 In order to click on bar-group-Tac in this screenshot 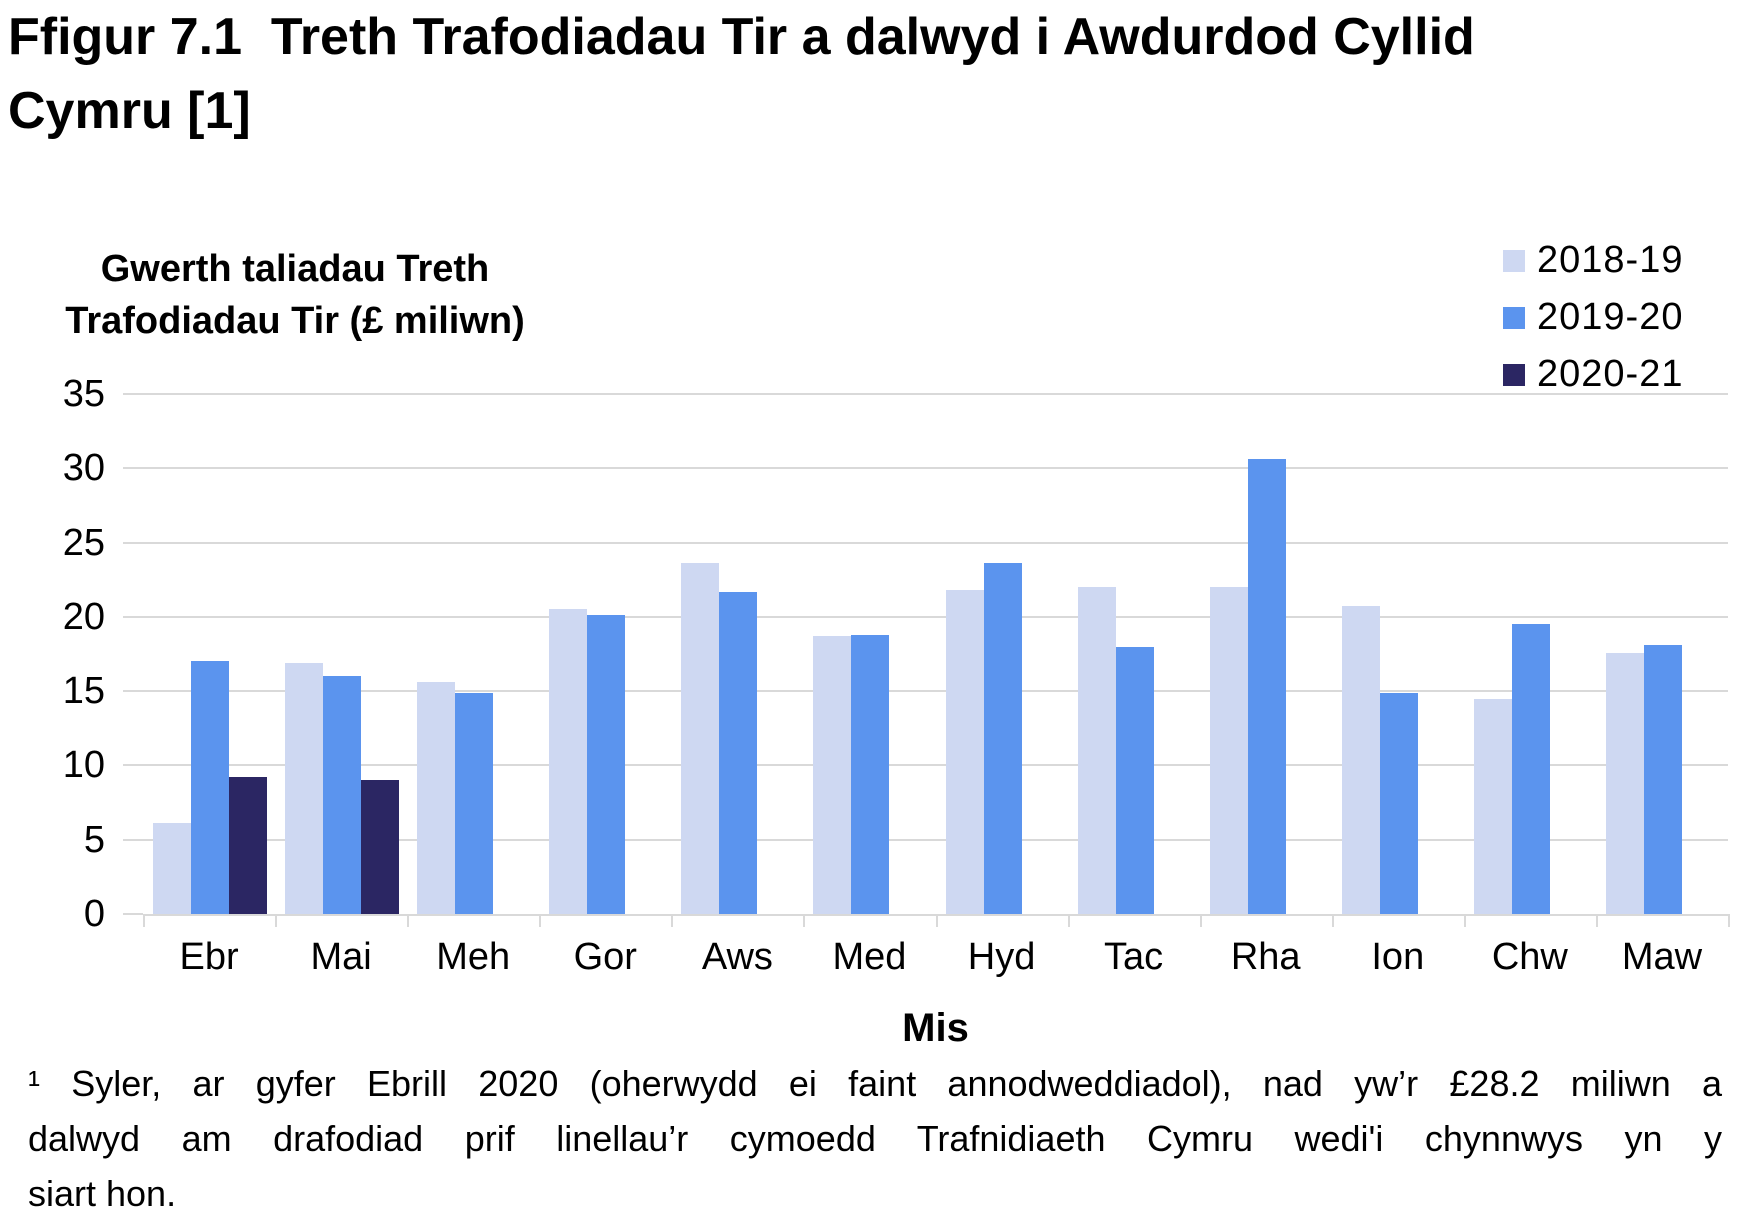, I will do `click(1134, 750)`.